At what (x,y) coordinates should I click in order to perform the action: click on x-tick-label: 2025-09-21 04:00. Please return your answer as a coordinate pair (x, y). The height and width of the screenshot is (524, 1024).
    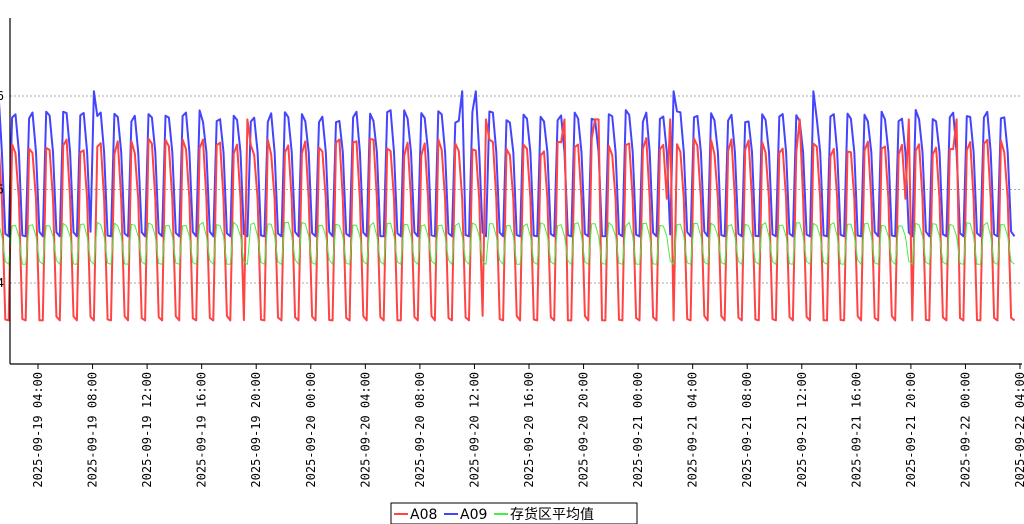
    Looking at the image, I should click on (693, 430).